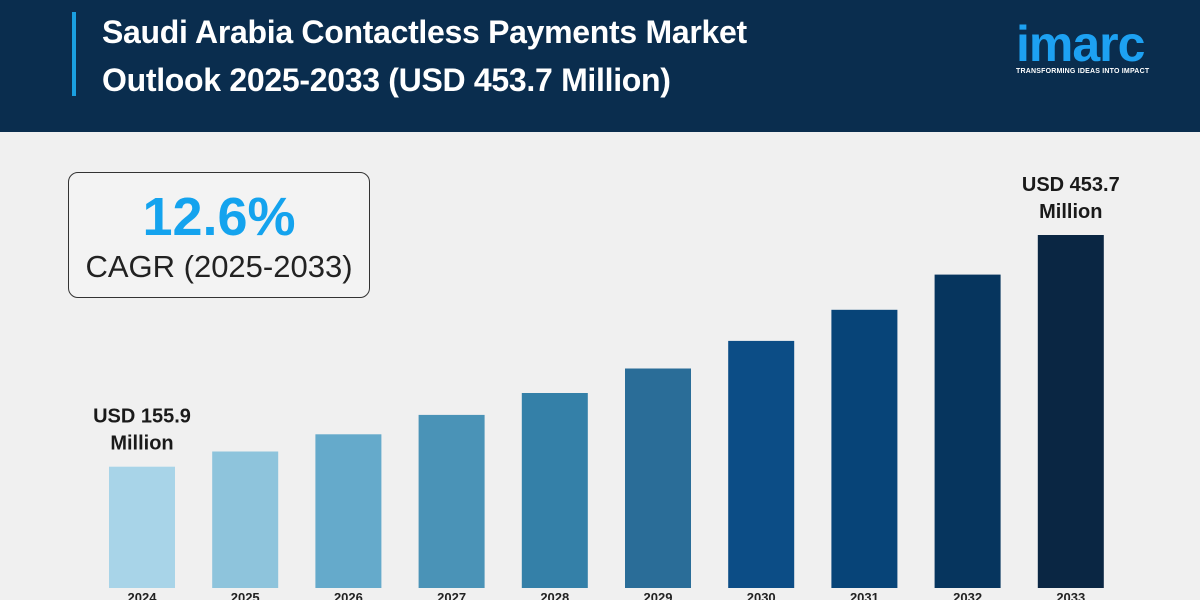 The width and height of the screenshot is (1200, 600). I want to click on bar-2031, so click(864, 448).